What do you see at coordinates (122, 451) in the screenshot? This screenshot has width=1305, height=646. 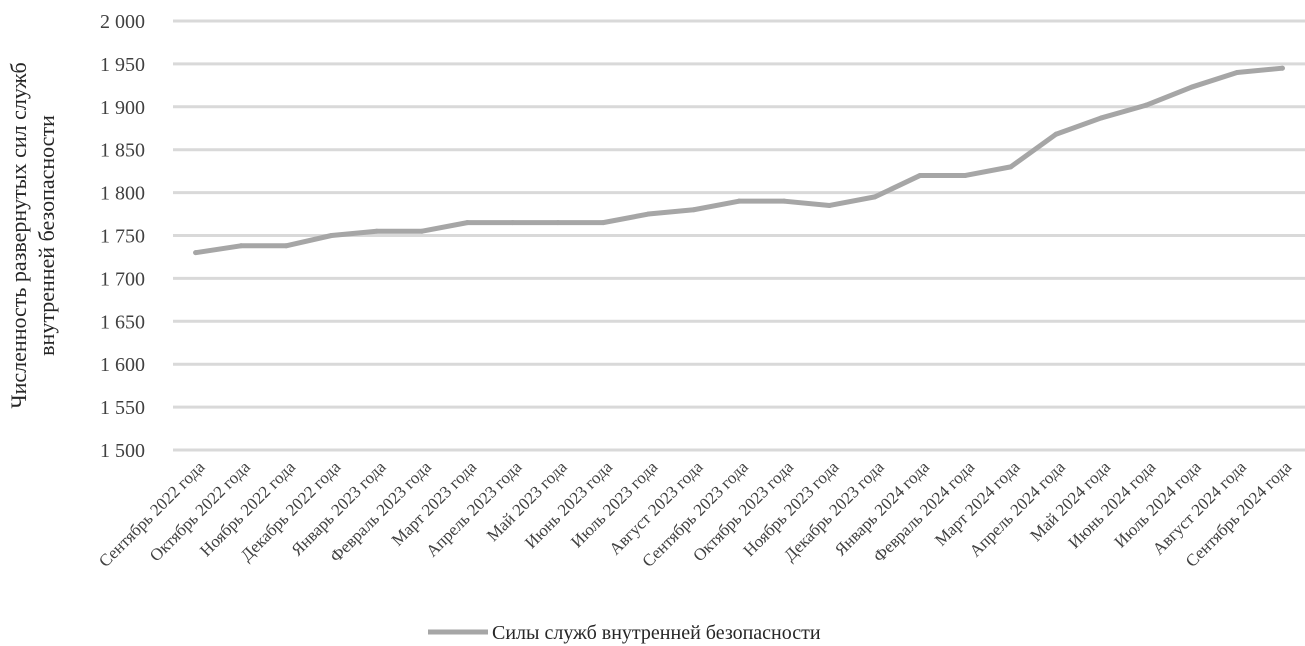 I see `y-tick-label: 1 500` at bounding box center [122, 451].